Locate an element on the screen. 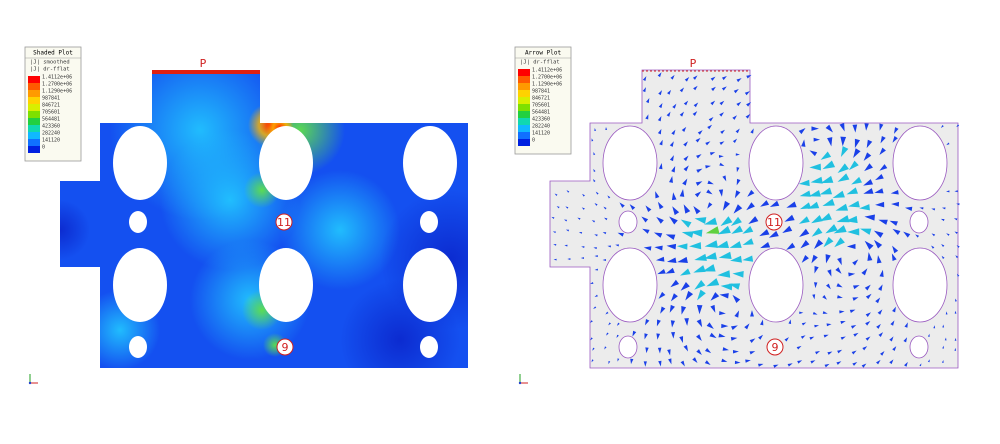  legend-line: |J| dr-fflat is located at coordinates (540, 63).